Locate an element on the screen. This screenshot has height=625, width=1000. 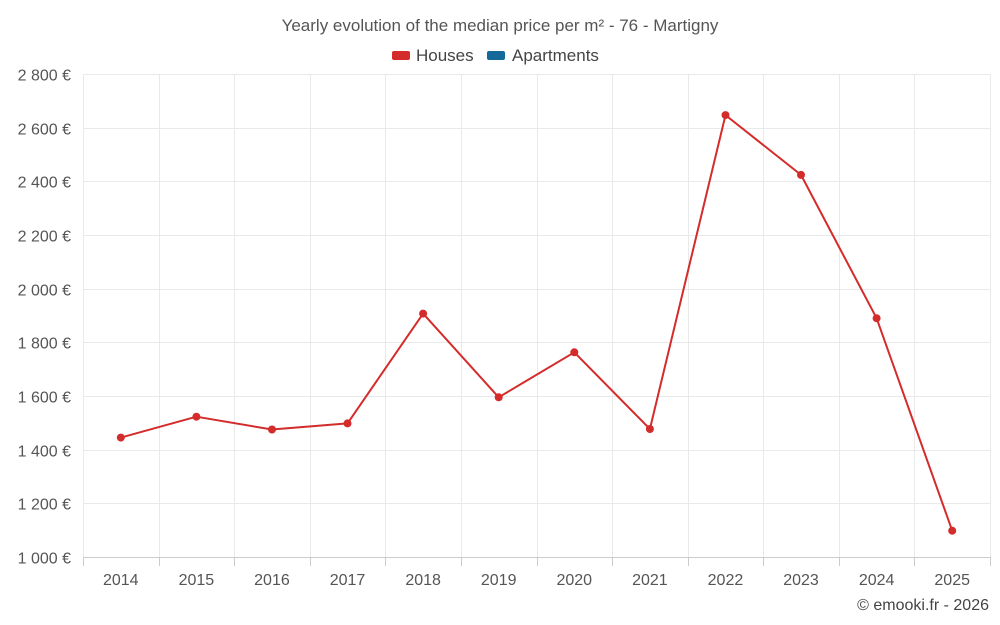
x-tick-label: 2017 is located at coordinates (348, 580).